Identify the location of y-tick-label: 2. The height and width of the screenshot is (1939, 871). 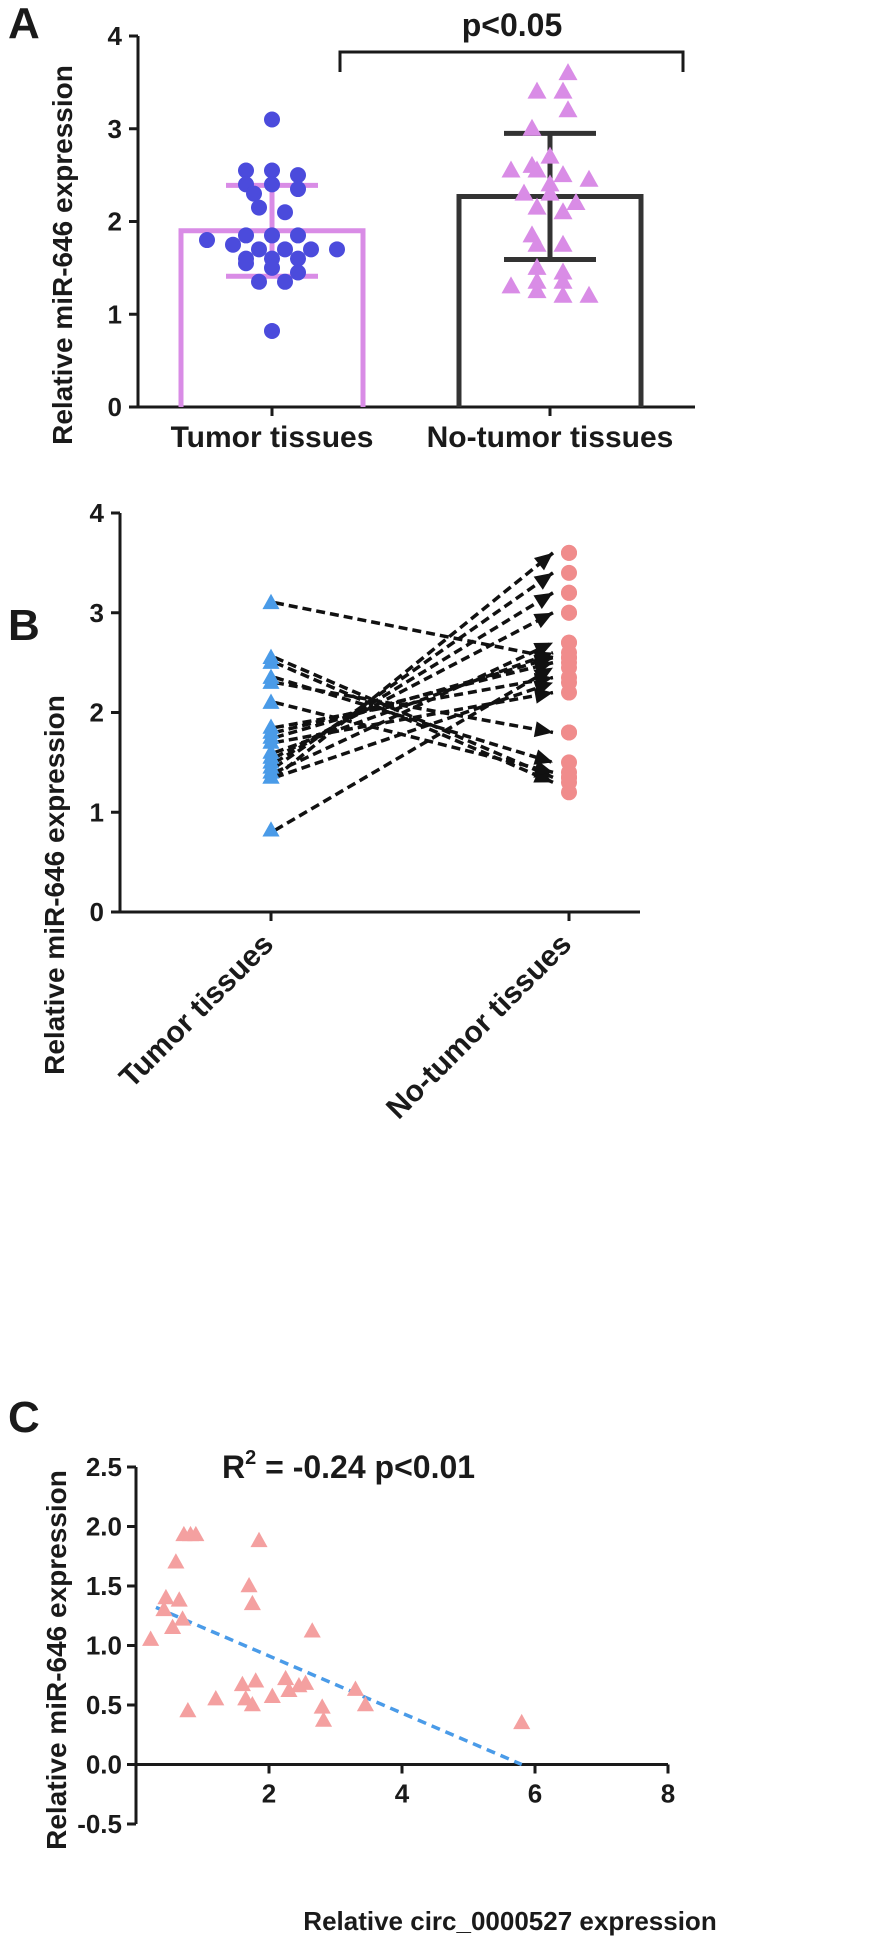
(115, 222).